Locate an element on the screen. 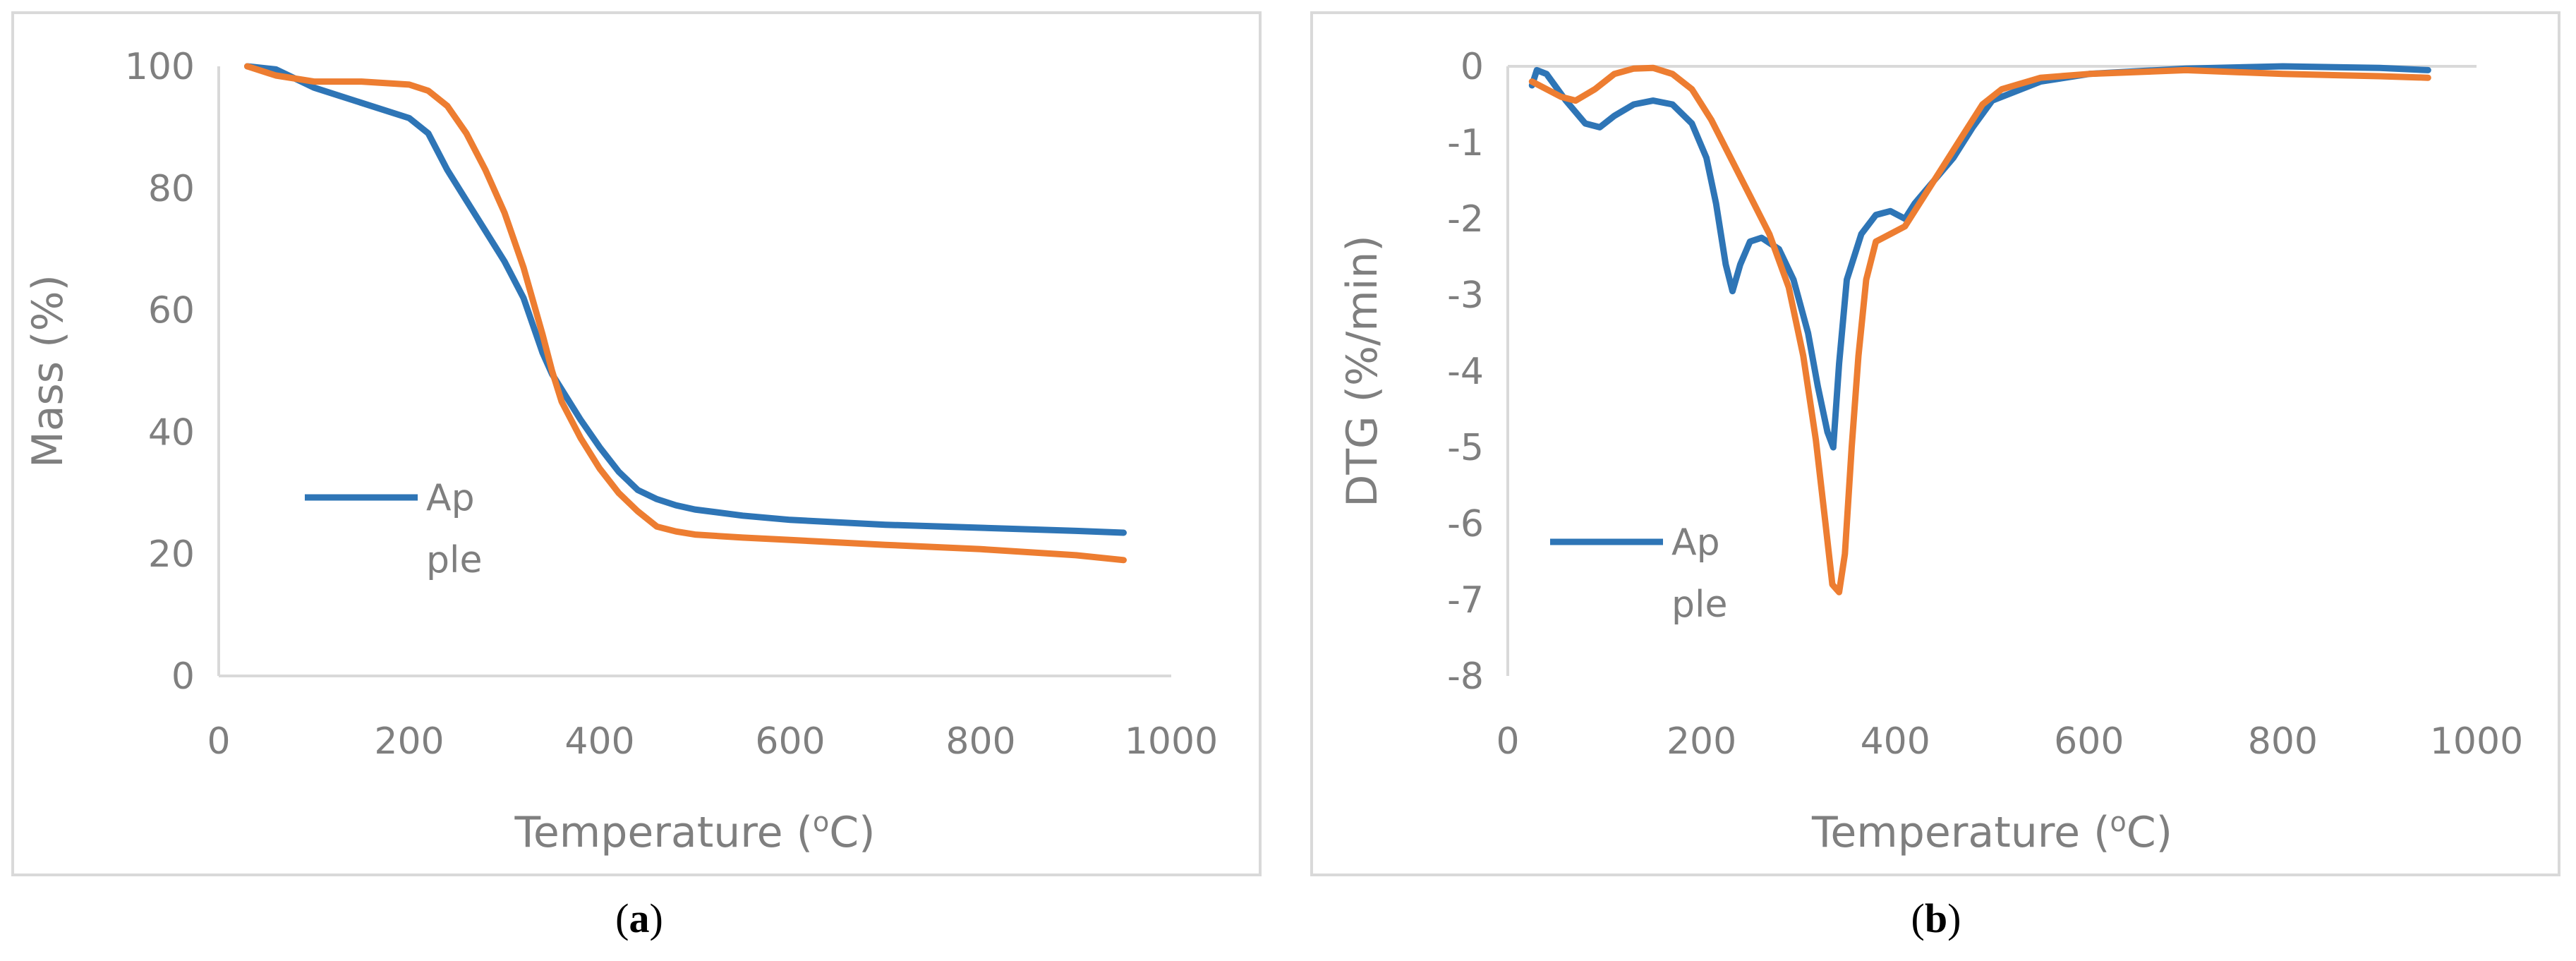 Image resolution: width=2576 pixels, height=961 pixels. y-tick-label: 100 is located at coordinates (160, 67).